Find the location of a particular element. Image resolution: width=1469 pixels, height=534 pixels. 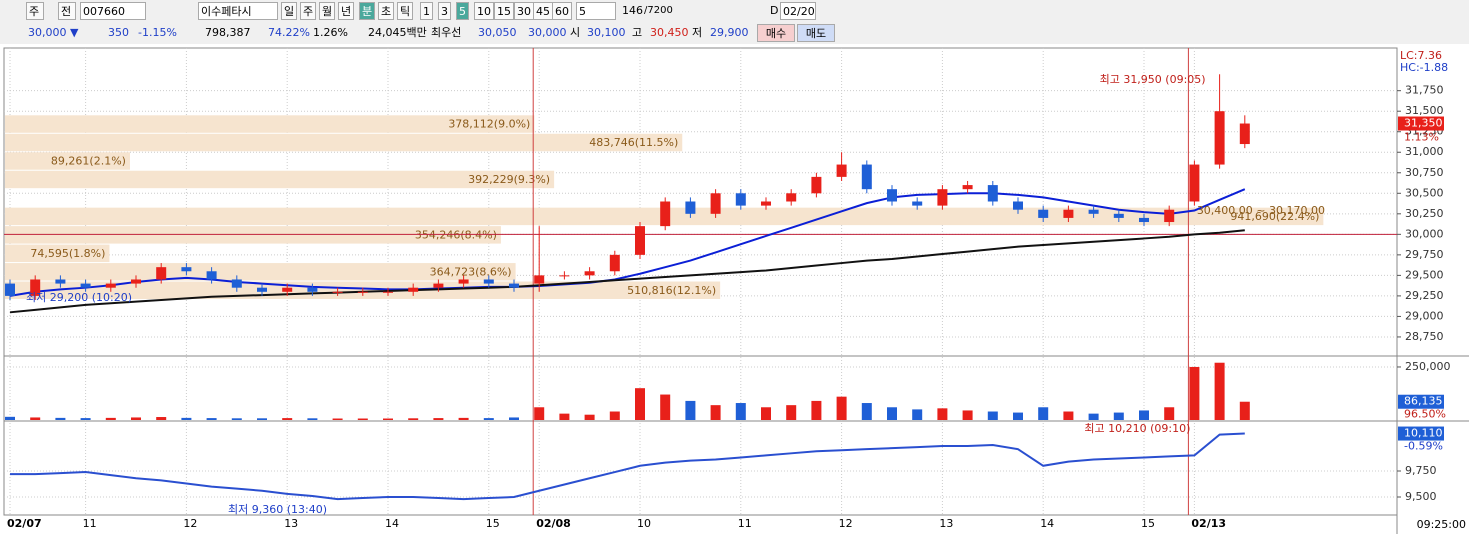

change-label: 1.13% is located at coordinates (1421, 137).